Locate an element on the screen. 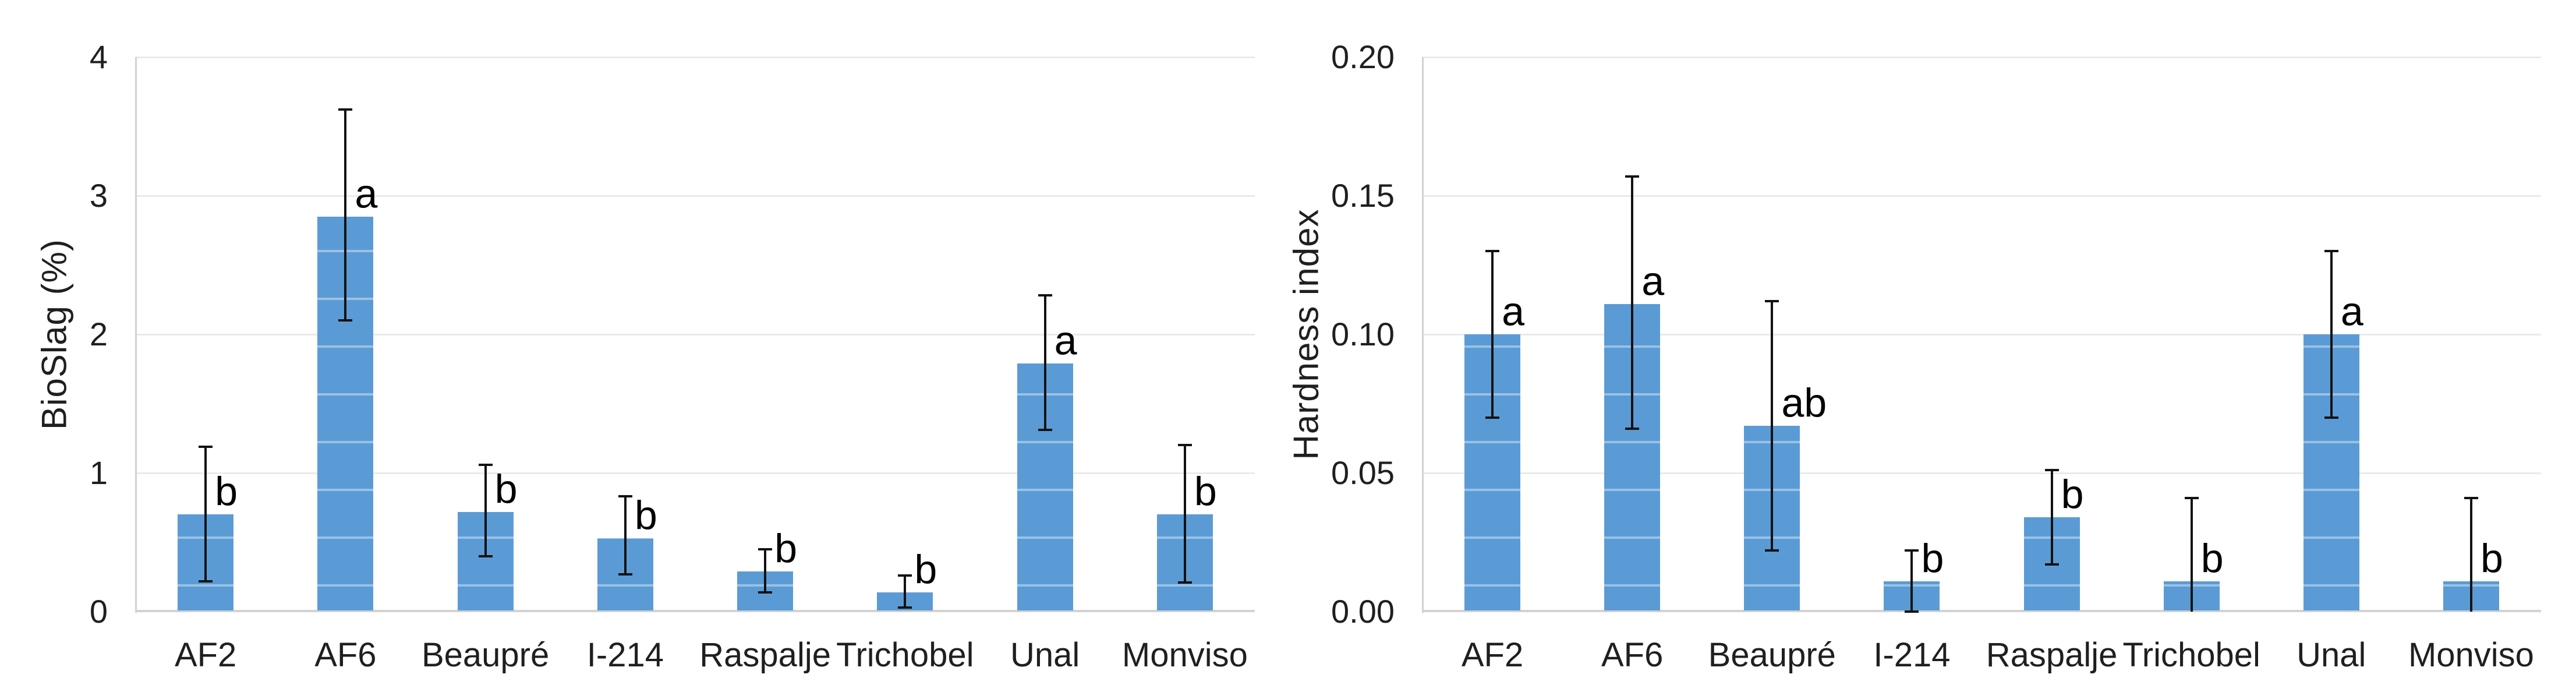 The width and height of the screenshot is (2576, 692). significance-letter: ab is located at coordinates (1804, 403).